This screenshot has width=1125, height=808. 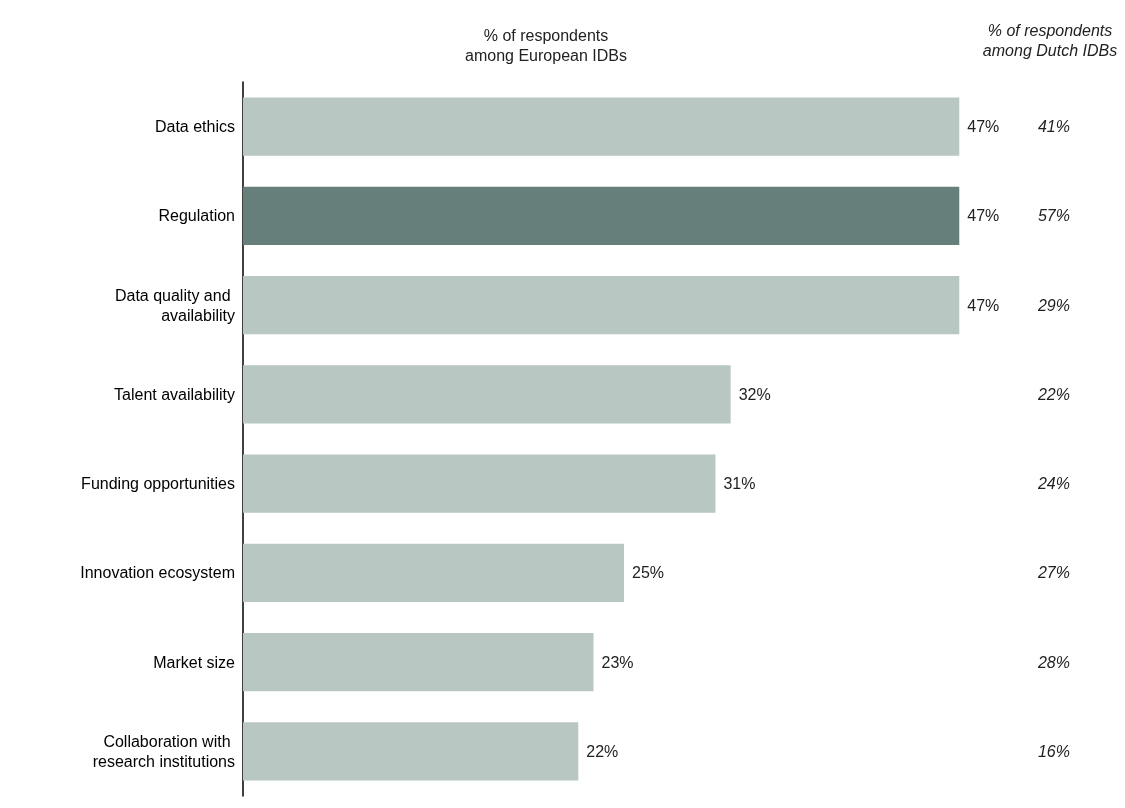 What do you see at coordinates (163, 751) in the screenshot?
I see `y-tick-label: Collaboration with research institutions` at bounding box center [163, 751].